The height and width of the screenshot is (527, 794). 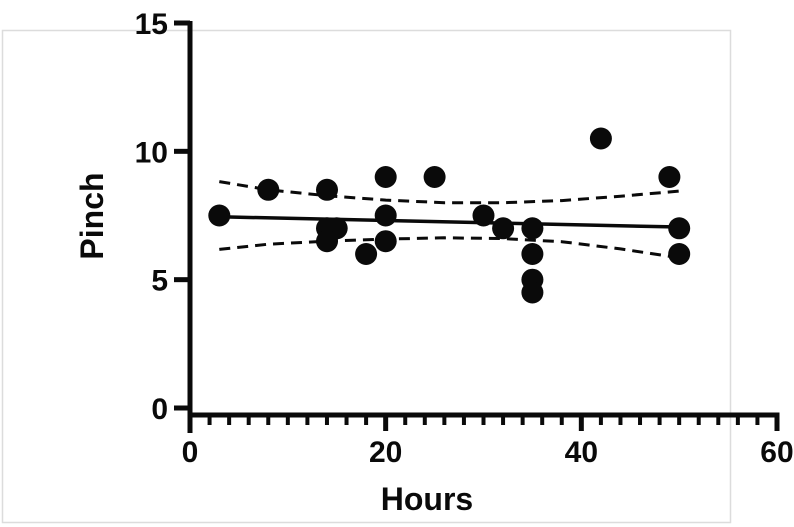 I want to click on y-axis-label: Pinch, so click(x=92, y=215).